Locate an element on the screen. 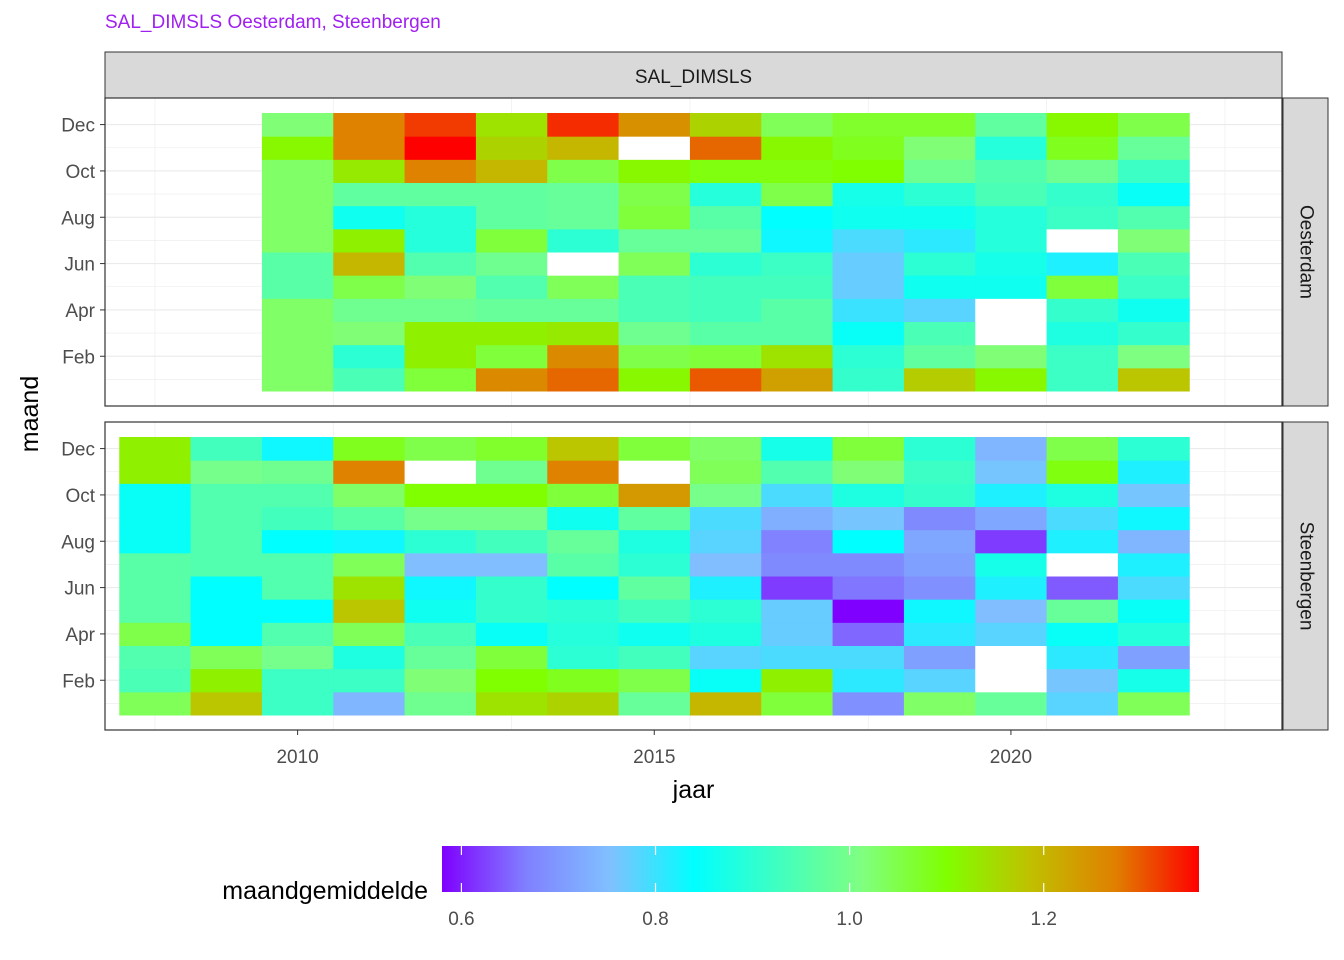 This screenshot has width=1344, height=960. y-tick-label: Jun is located at coordinates (79, 265).